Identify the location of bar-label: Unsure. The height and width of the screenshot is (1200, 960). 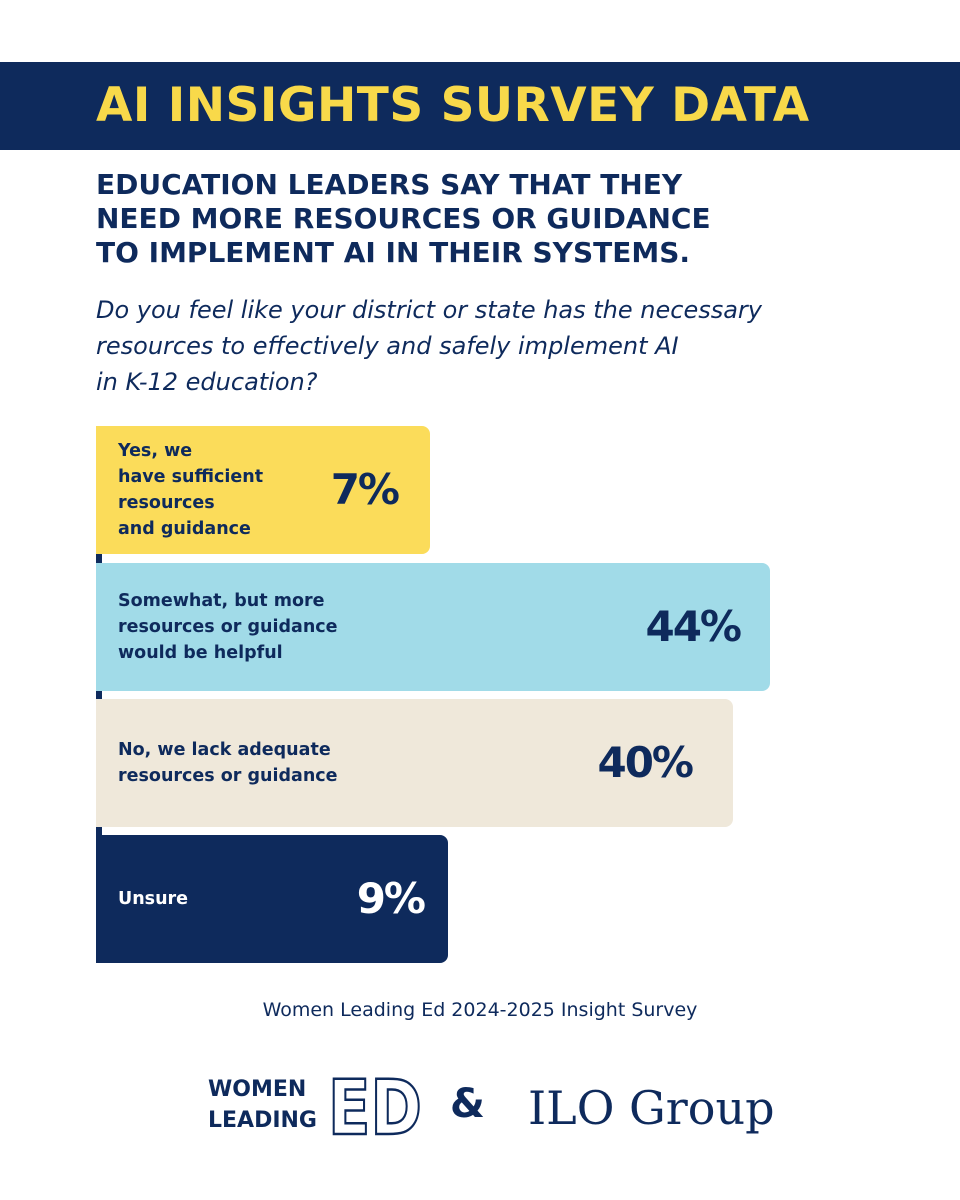
(153, 899).